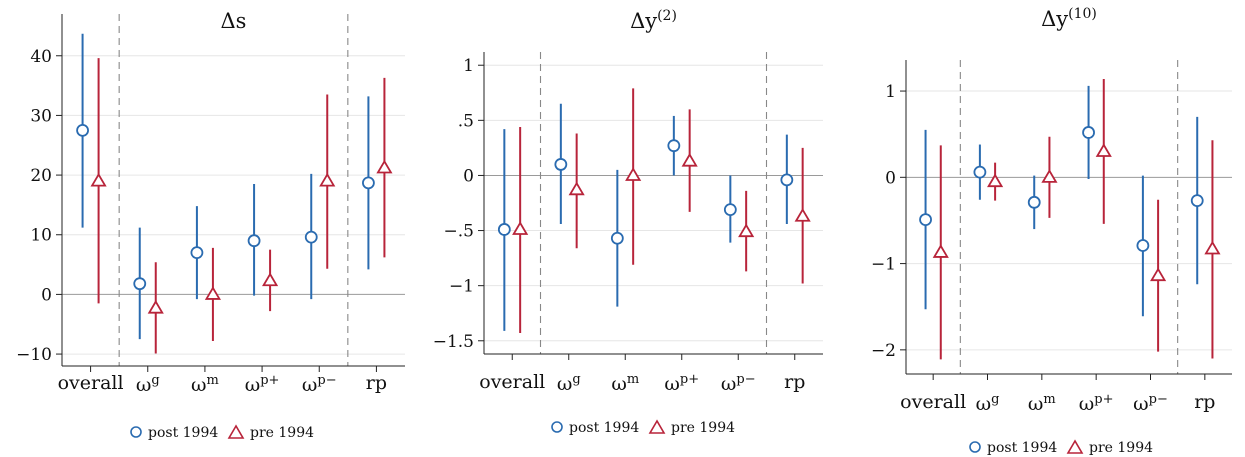 This screenshot has height=457, width=1245. Describe the element at coordinates (653, 20) in the screenshot. I see `chart-title: Δy(2)` at that location.